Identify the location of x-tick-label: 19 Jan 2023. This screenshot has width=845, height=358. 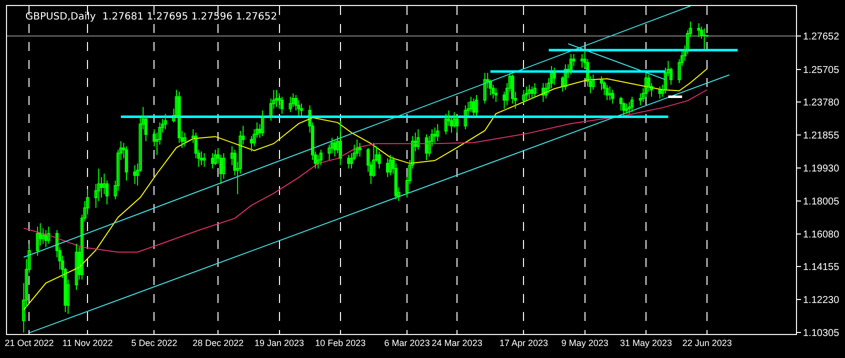
(279, 343).